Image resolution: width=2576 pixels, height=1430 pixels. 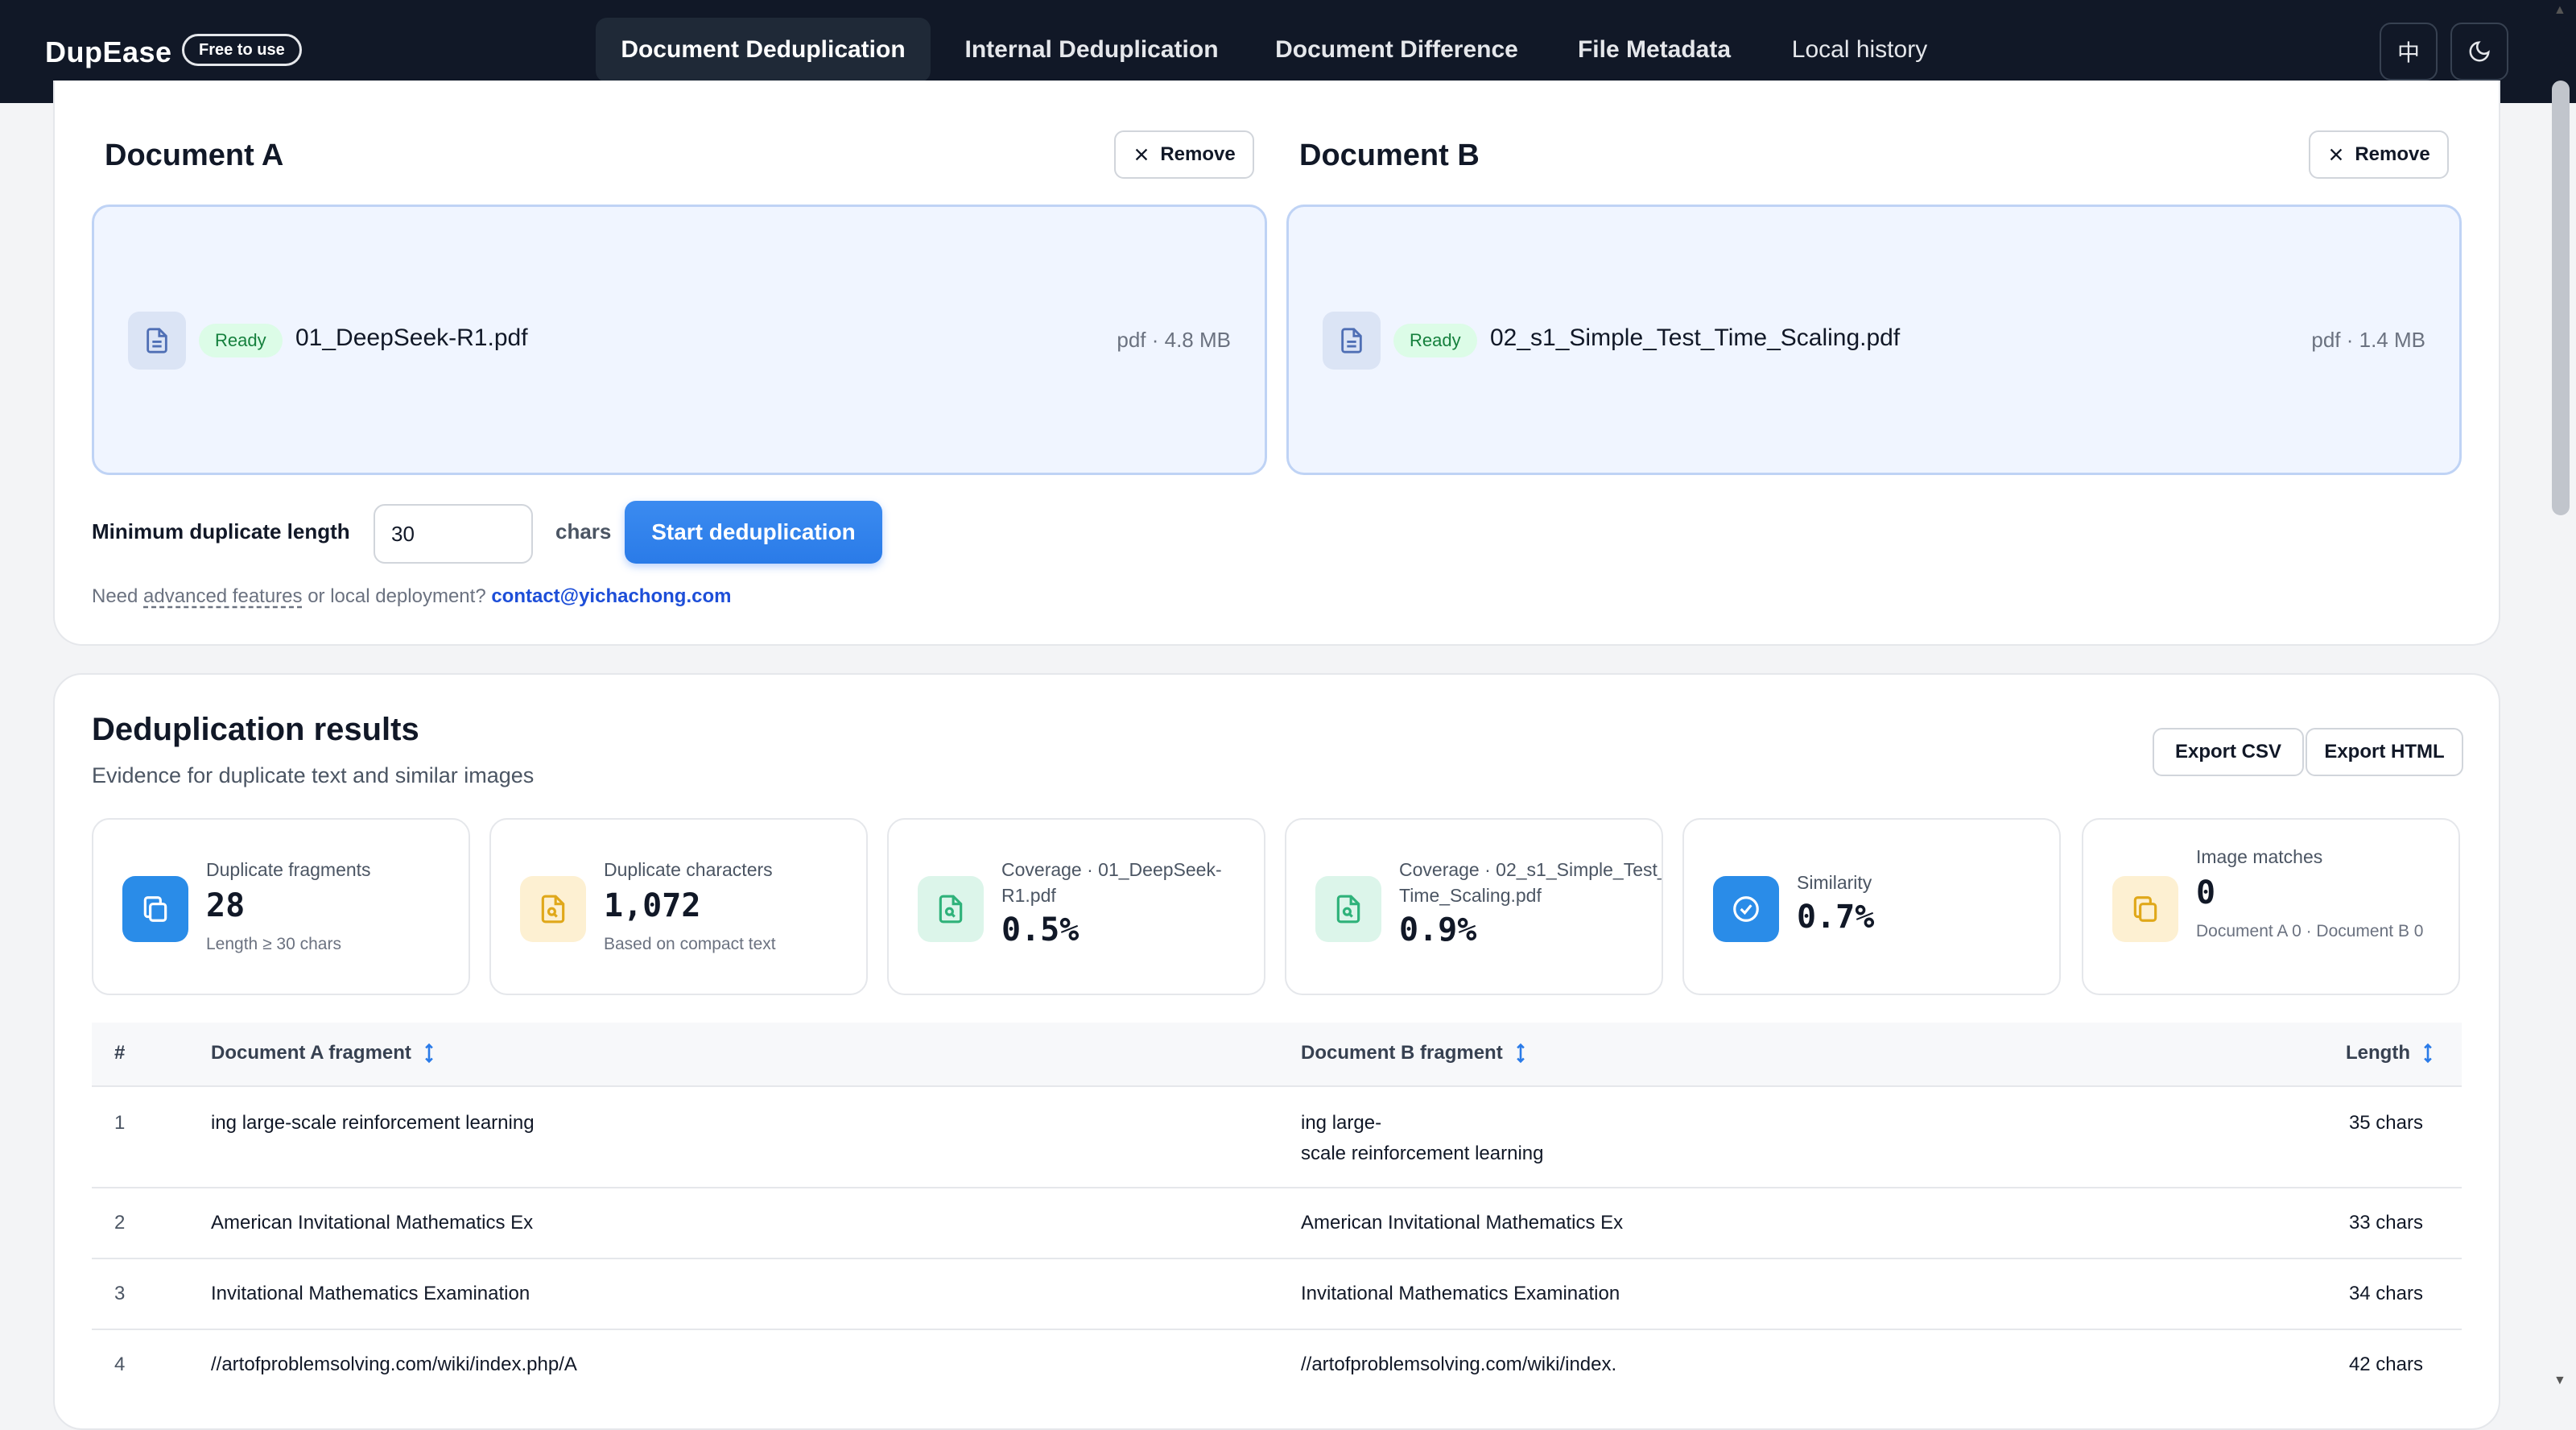 What do you see at coordinates (370, 1293) in the screenshot?
I see `fragment-a: Invitational Mathematics Examination` at bounding box center [370, 1293].